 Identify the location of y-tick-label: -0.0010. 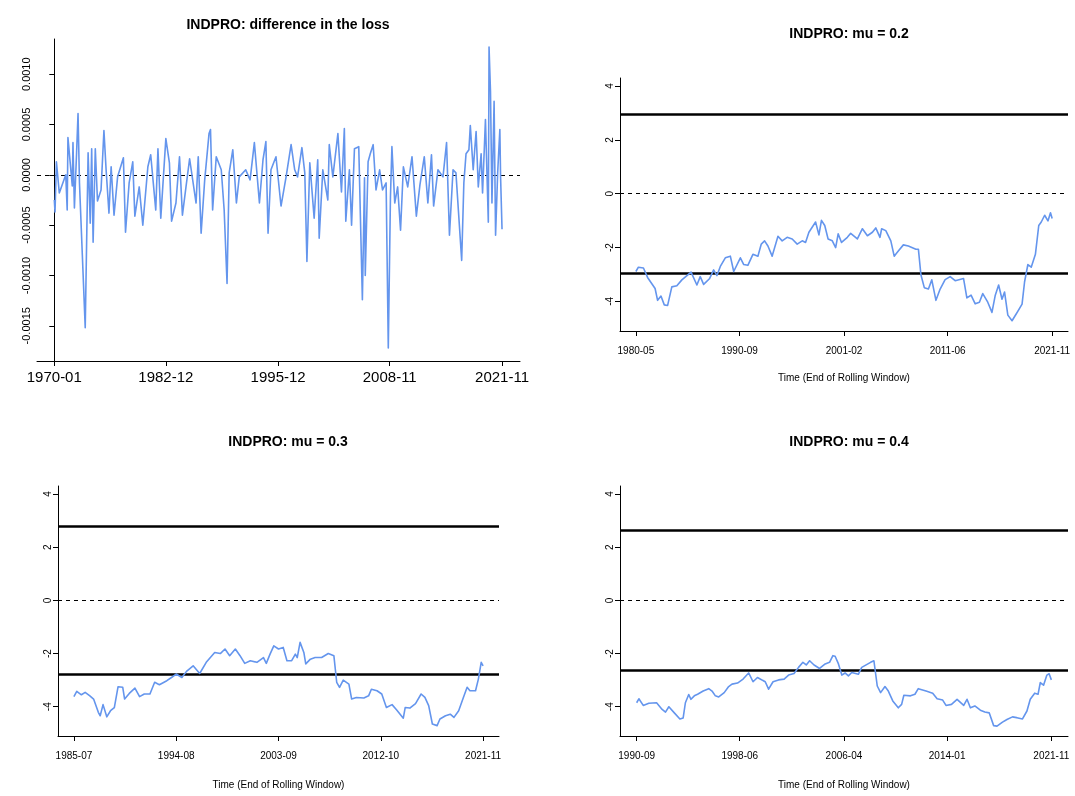
(25, 275).